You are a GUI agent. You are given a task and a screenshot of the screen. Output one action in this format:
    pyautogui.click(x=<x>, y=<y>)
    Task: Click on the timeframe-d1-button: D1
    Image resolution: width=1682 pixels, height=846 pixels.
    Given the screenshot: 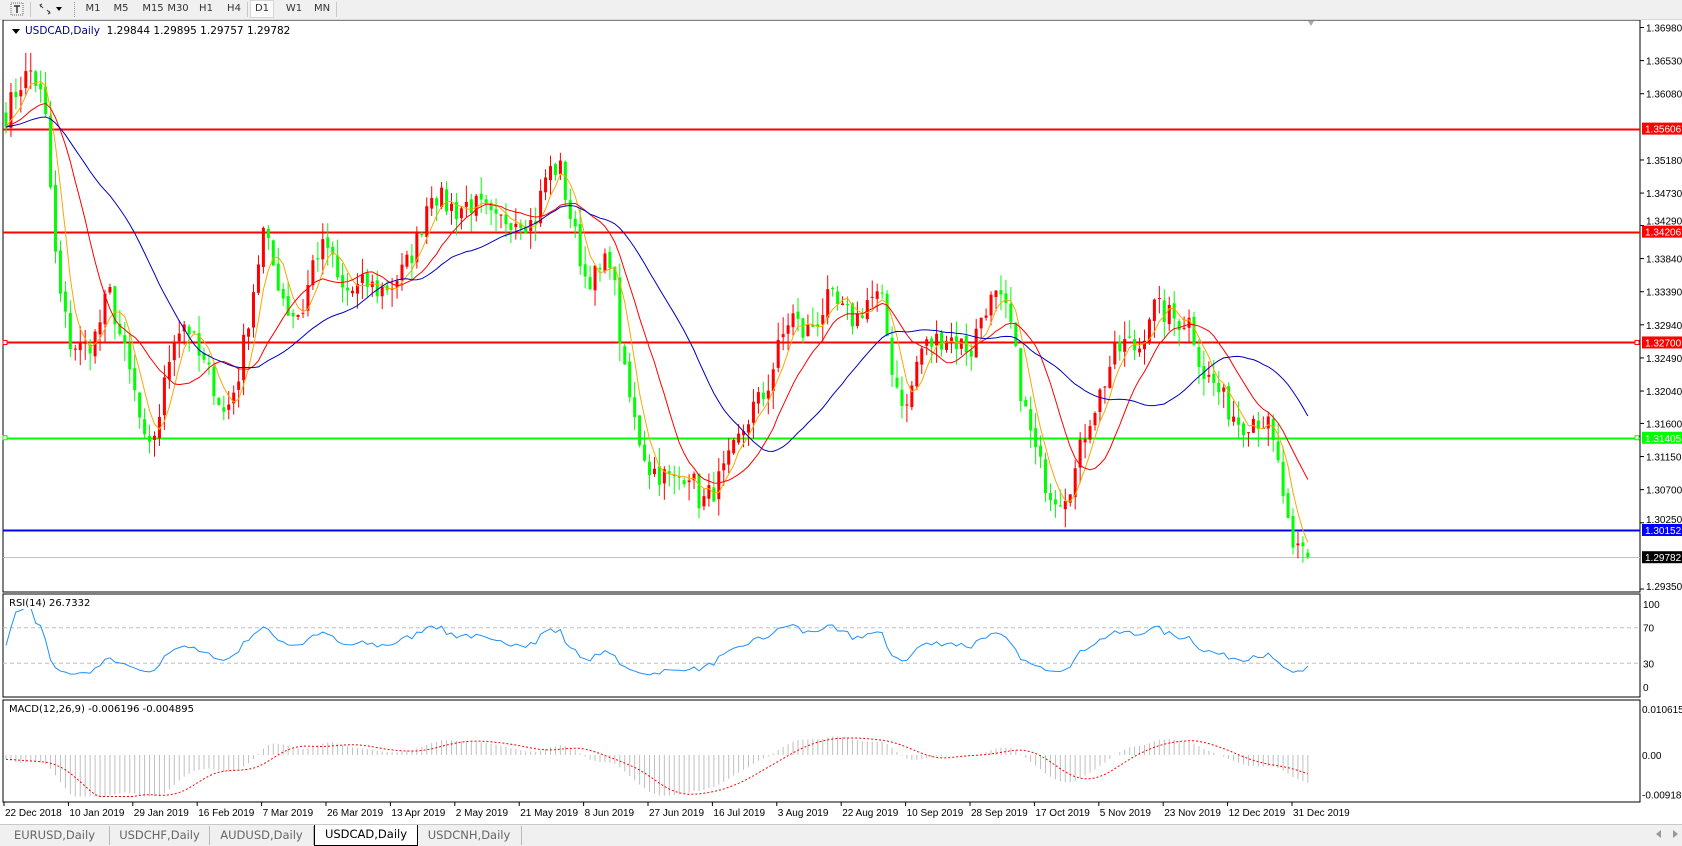 What is the action you would take?
    pyautogui.click(x=262, y=9)
    